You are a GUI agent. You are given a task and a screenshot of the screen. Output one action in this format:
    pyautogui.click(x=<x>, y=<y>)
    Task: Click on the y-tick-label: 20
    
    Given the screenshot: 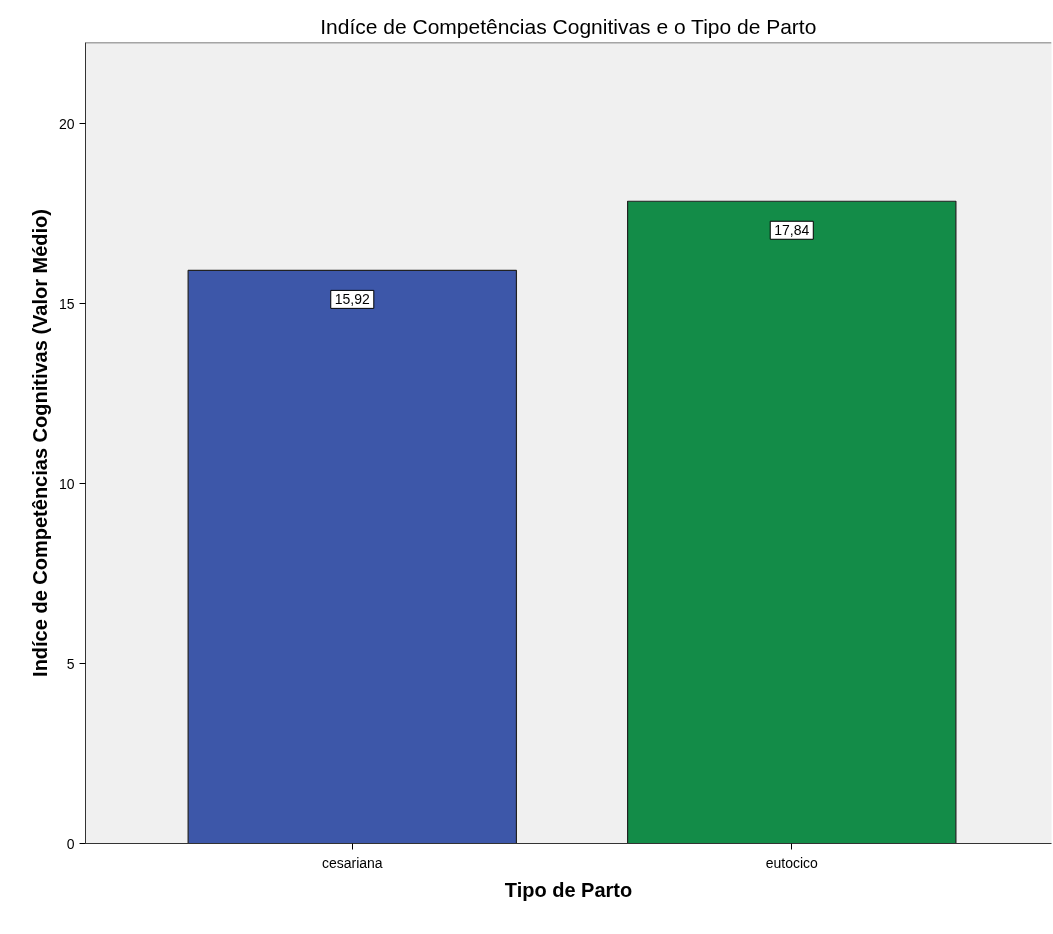 What is the action you would take?
    pyautogui.click(x=66, y=123)
    